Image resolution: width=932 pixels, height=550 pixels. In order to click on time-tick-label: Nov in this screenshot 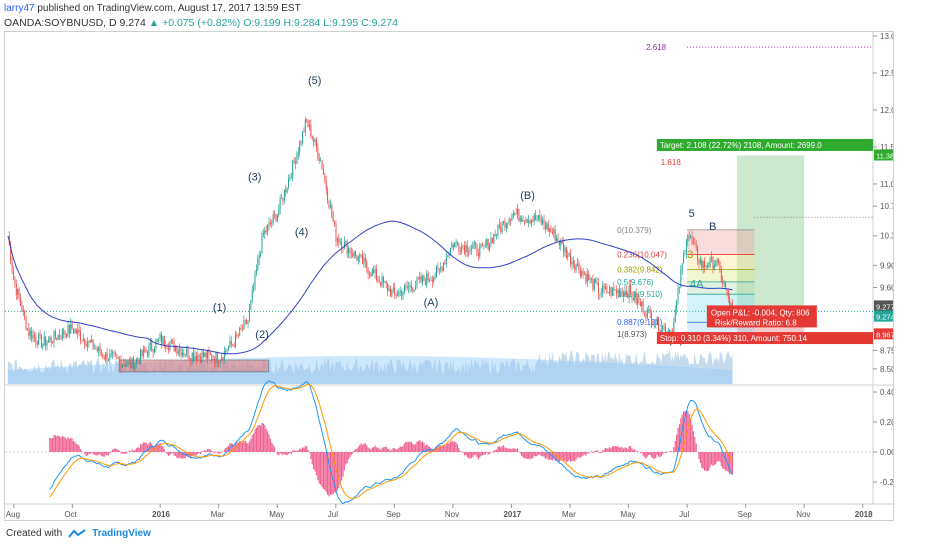, I will do `click(452, 514)`.